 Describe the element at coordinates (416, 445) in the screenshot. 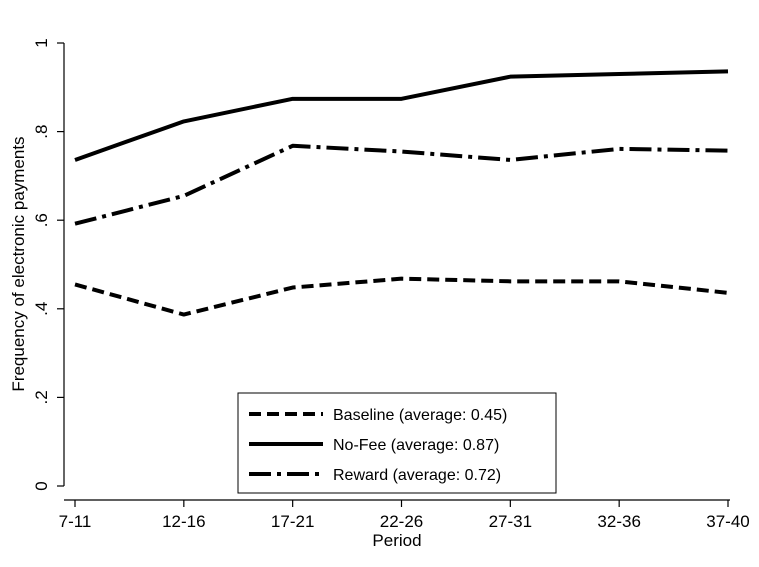

I see `legend-label: No-Fee (average: 0.87)` at that location.